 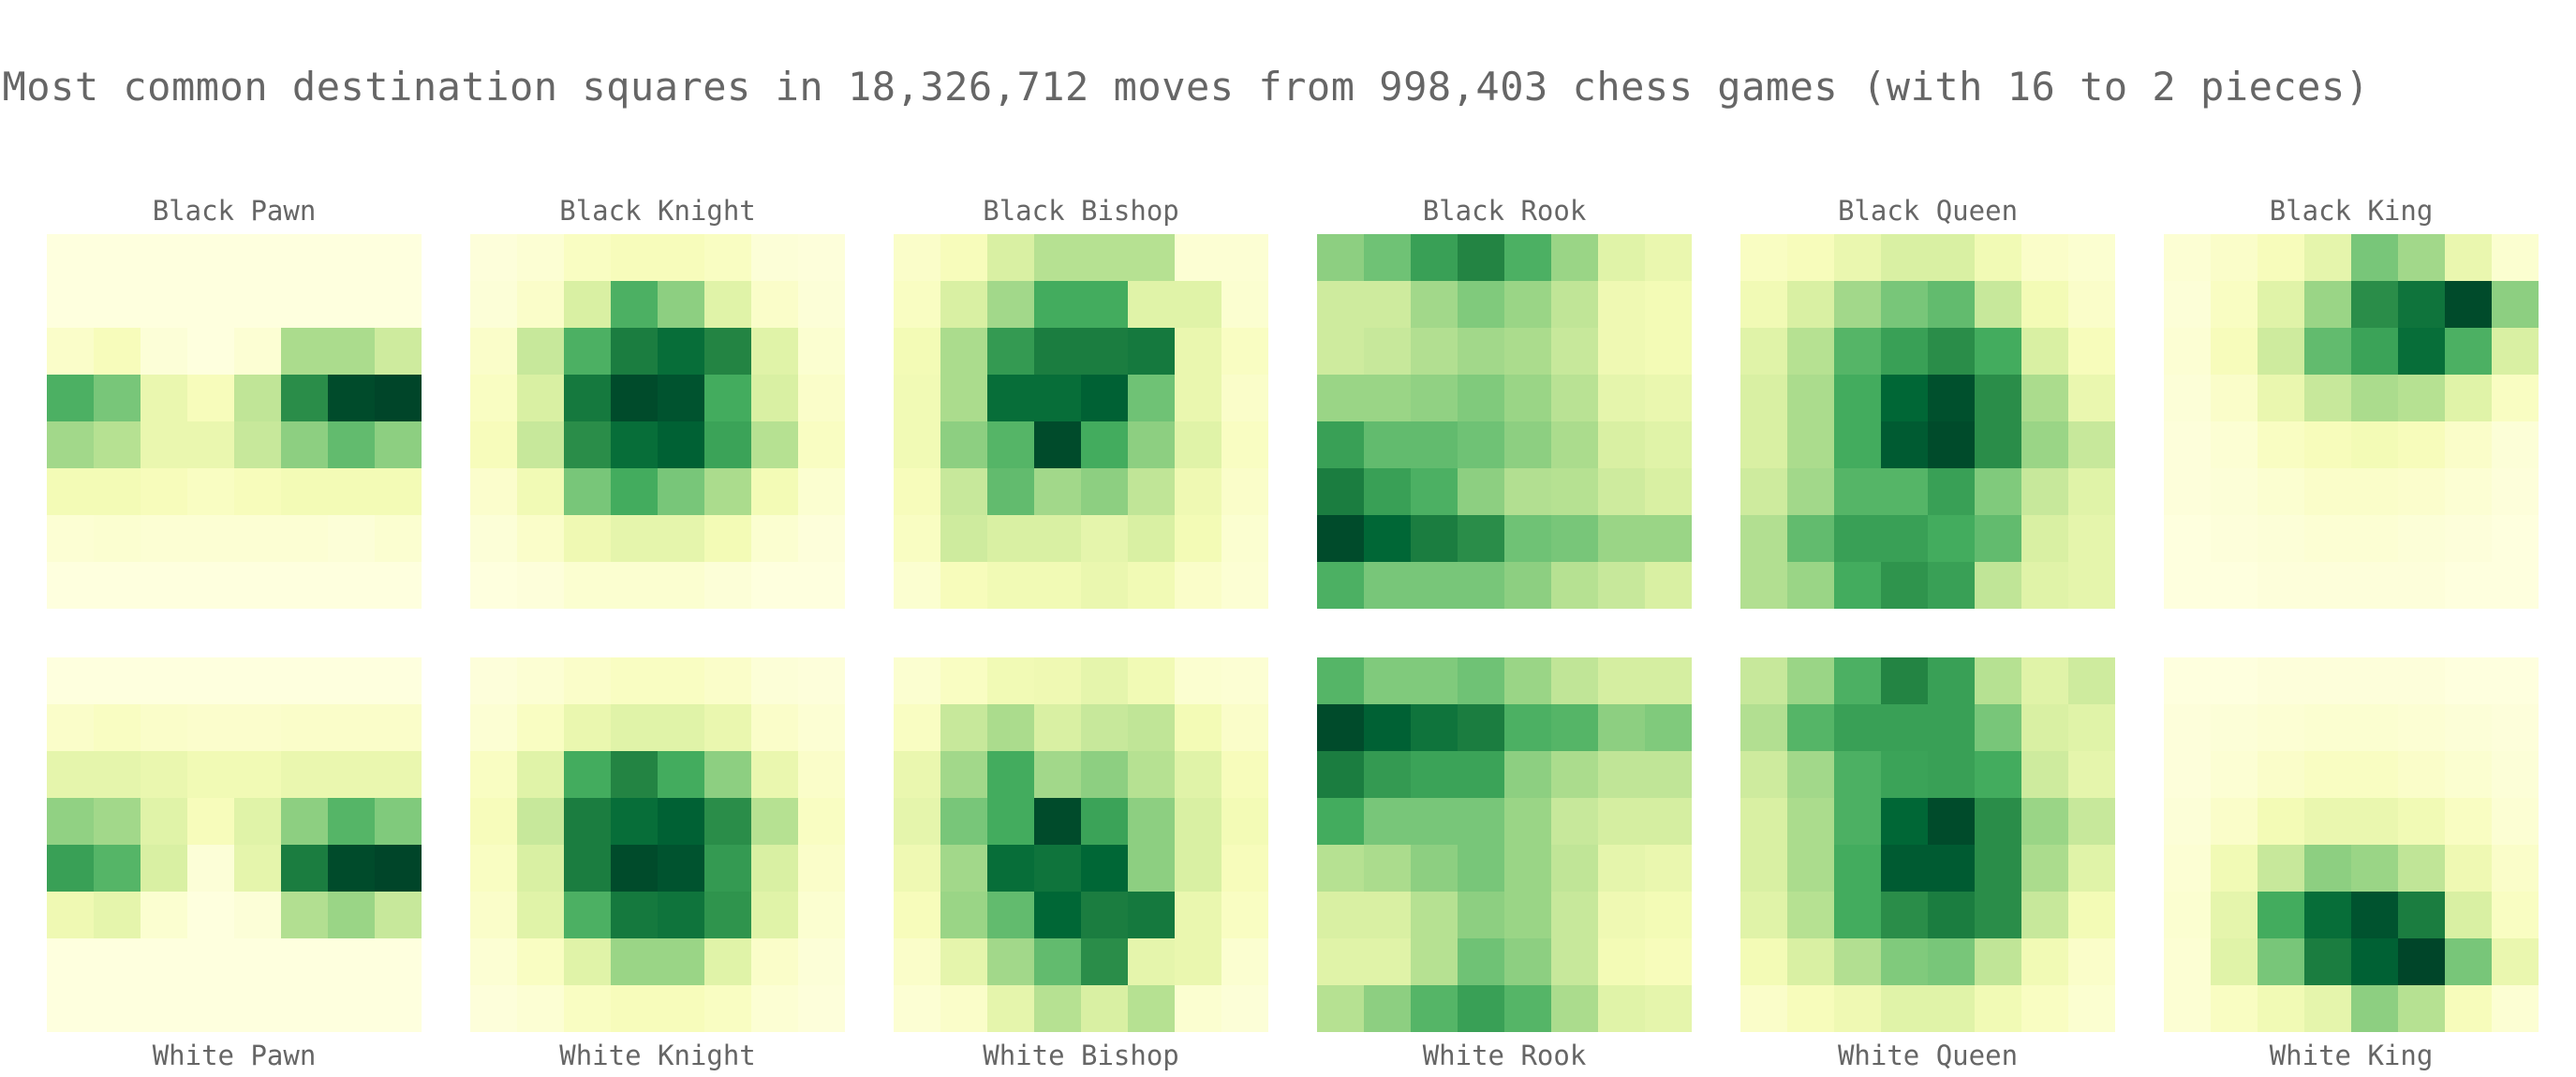 I want to click on heatmap-cell-black-pawn-r7c3, so click(x=211, y=585).